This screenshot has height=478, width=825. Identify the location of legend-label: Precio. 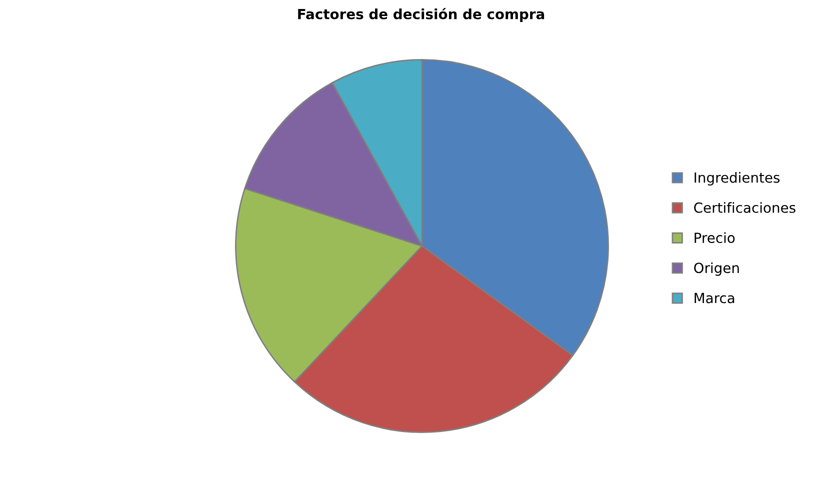
(714, 238).